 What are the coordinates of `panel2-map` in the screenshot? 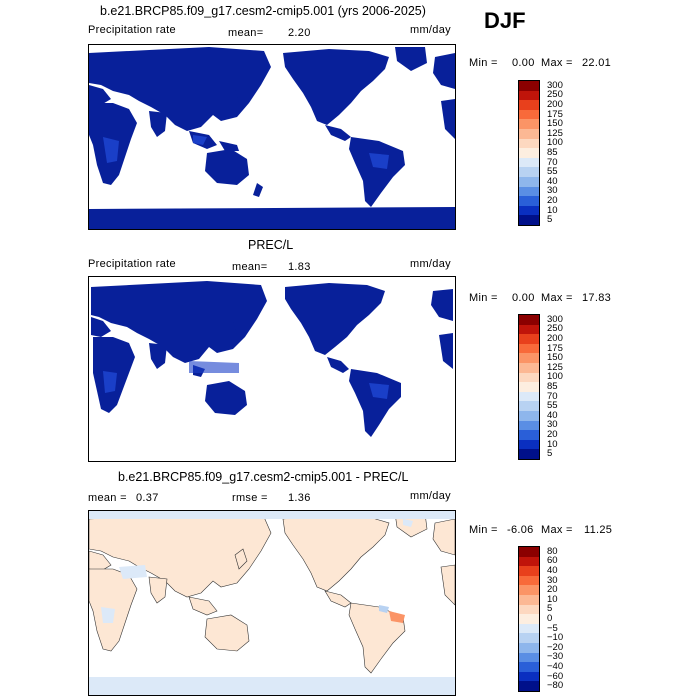 It's located at (272, 369).